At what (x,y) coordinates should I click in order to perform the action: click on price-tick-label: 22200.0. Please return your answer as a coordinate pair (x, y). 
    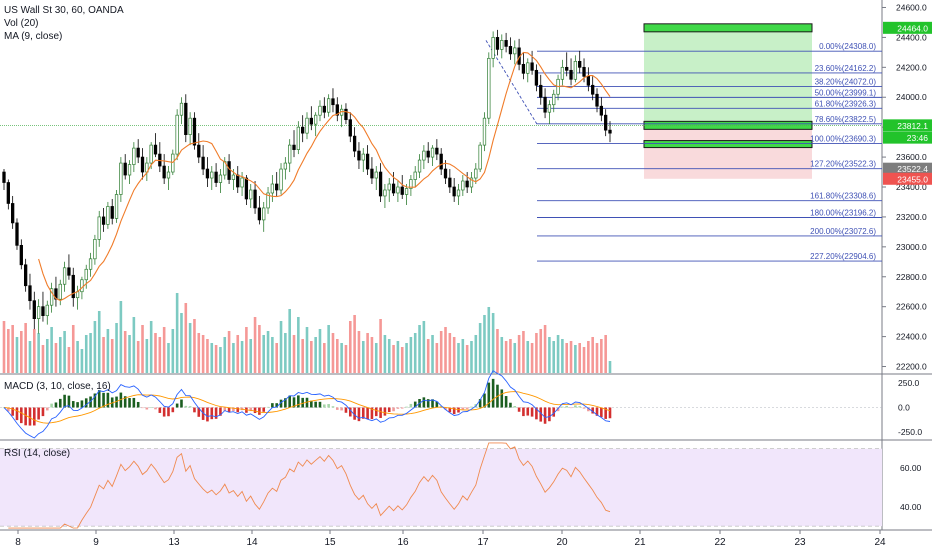
    Looking at the image, I should click on (911, 367).